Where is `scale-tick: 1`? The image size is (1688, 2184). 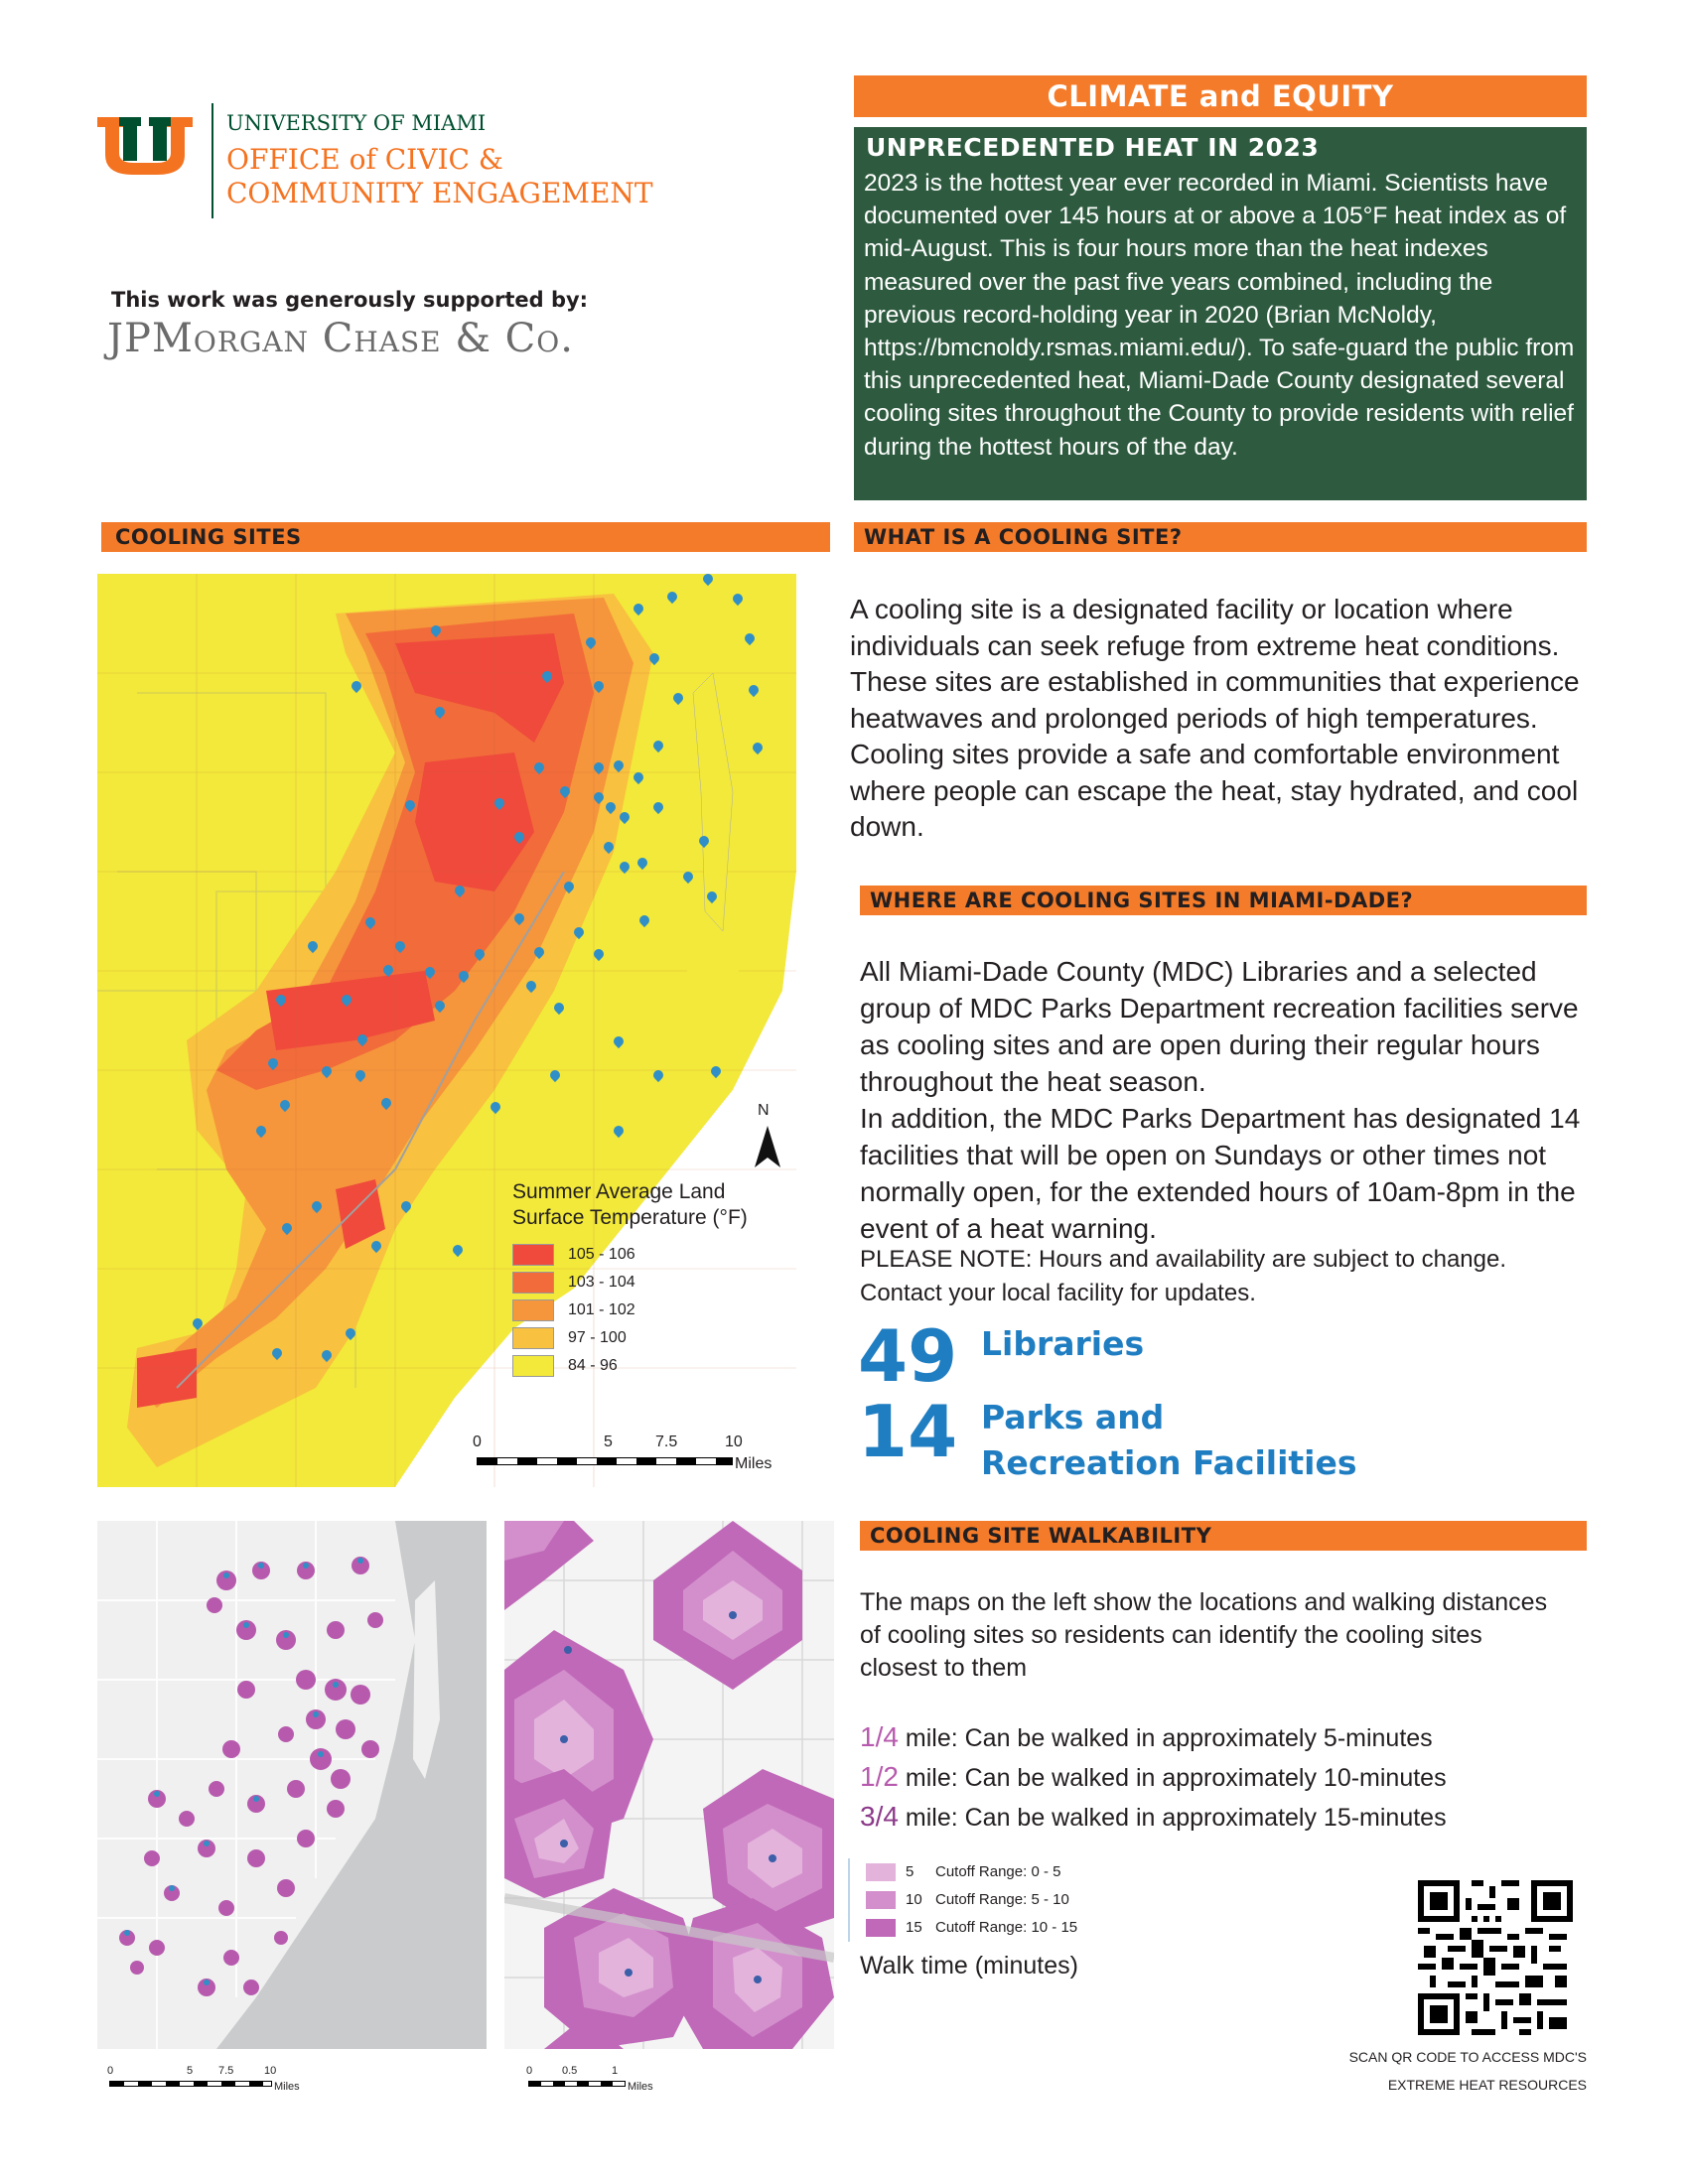
scale-tick: 1 is located at coordinates (615, 2071).